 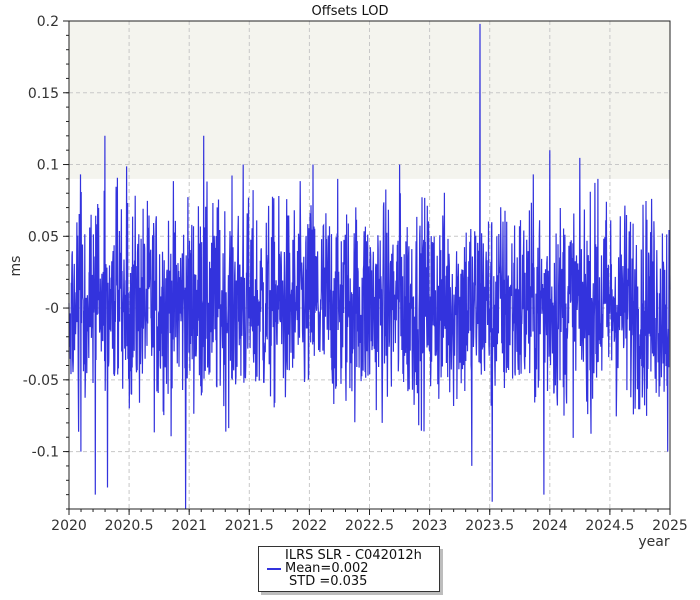 I want to click on x-tick-label: 2023, so click(x=430, y=526).